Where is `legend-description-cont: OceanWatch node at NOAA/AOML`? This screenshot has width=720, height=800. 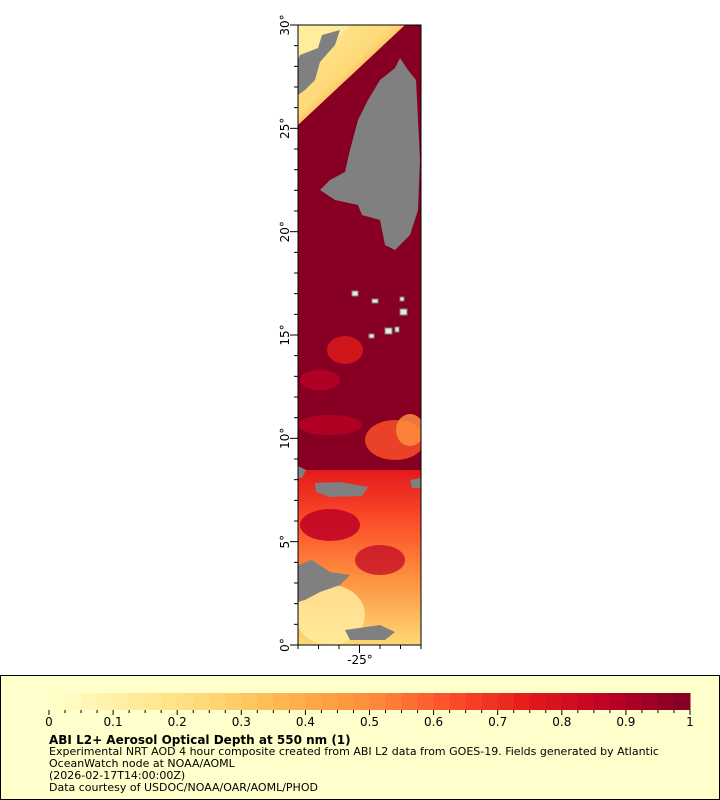 legend-description-cont: OceanWatch node at NOAA/AOML is located at coordinates (142, 763).